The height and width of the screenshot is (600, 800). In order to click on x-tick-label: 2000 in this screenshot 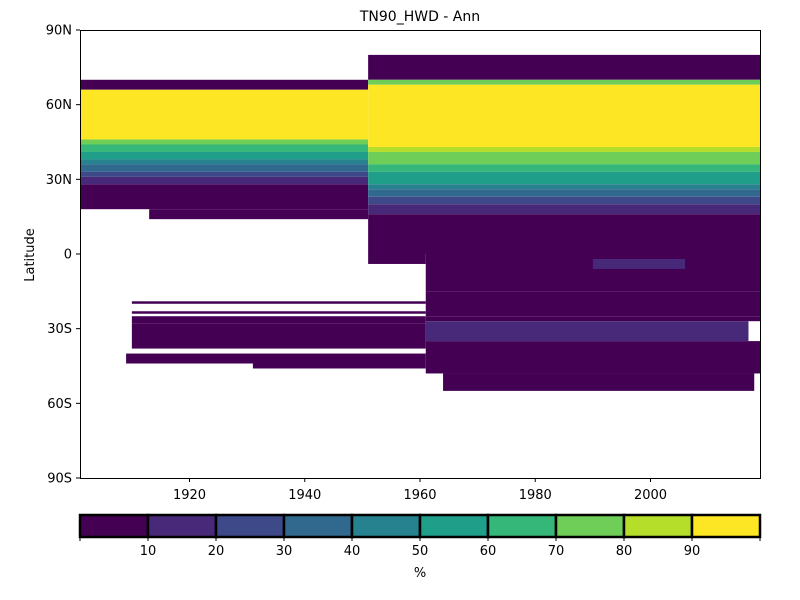, I will do `click(650, 495)`.